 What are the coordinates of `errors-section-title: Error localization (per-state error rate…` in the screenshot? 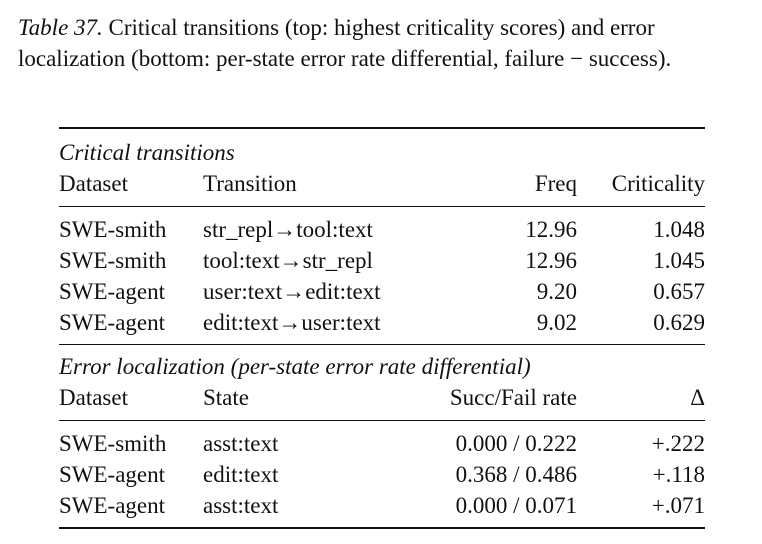 It's located at (295, 366).